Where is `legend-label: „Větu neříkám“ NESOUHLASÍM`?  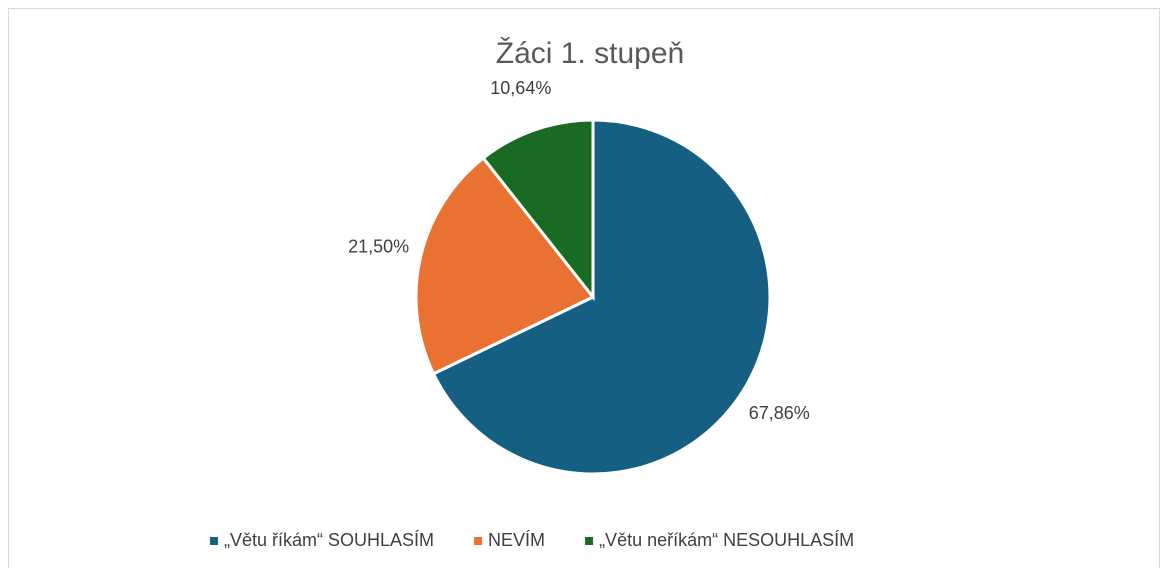 legend-label: „Větu neříkám“ NESOUHLASÍM is located at coordinates (726, 540).